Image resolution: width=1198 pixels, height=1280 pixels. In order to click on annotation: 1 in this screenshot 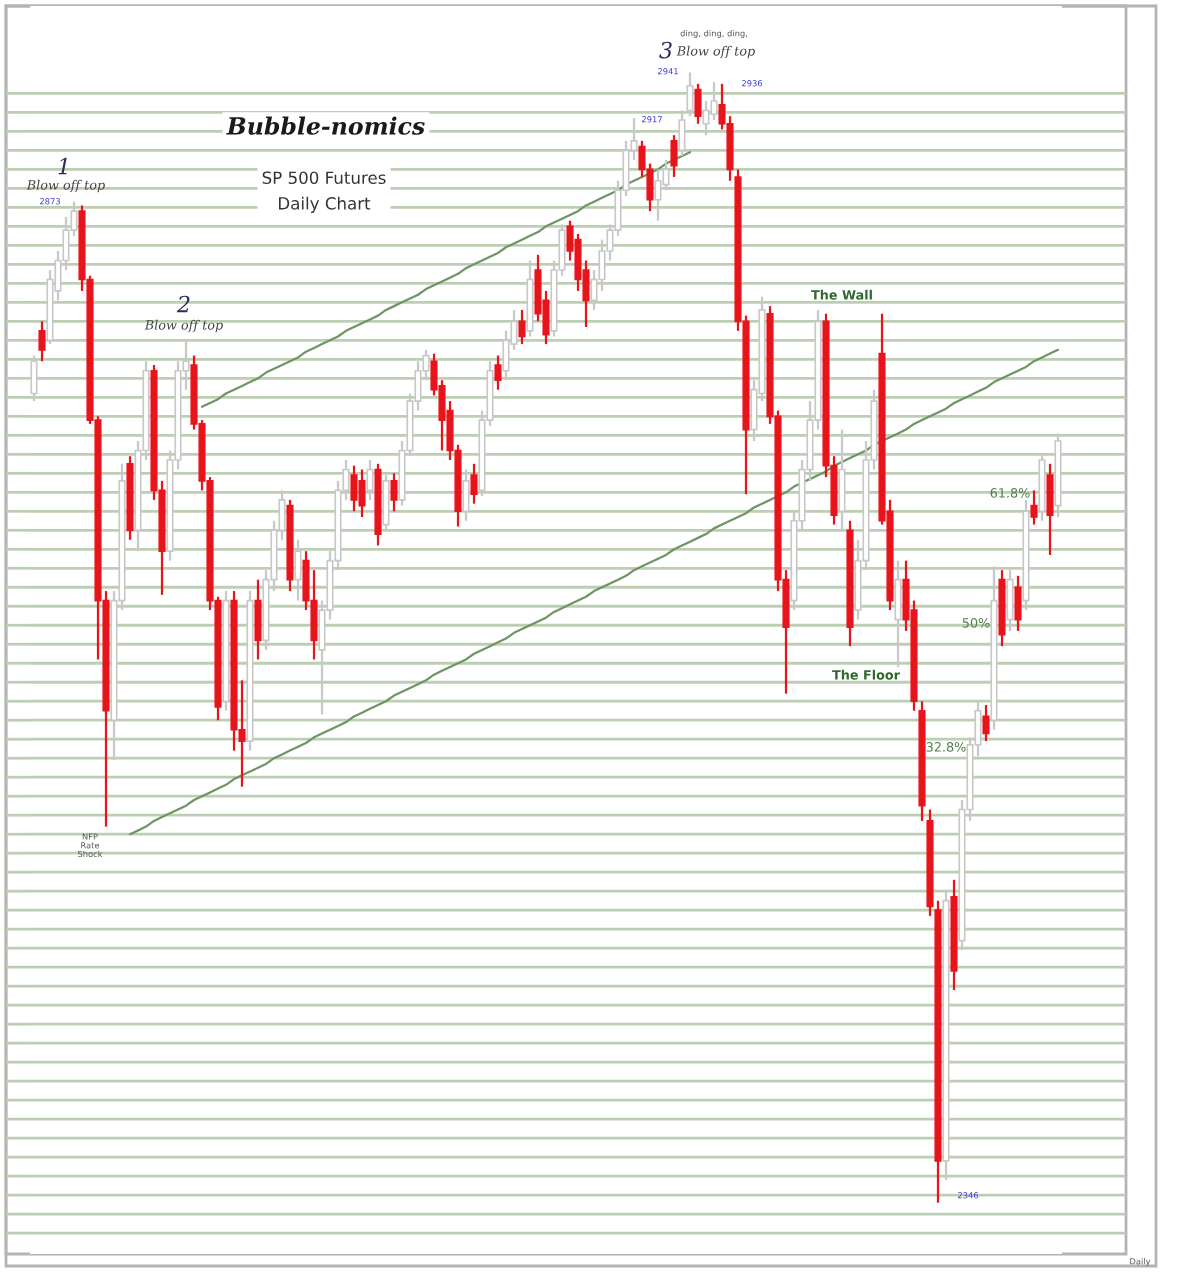, I will do `click(62, 166)`.